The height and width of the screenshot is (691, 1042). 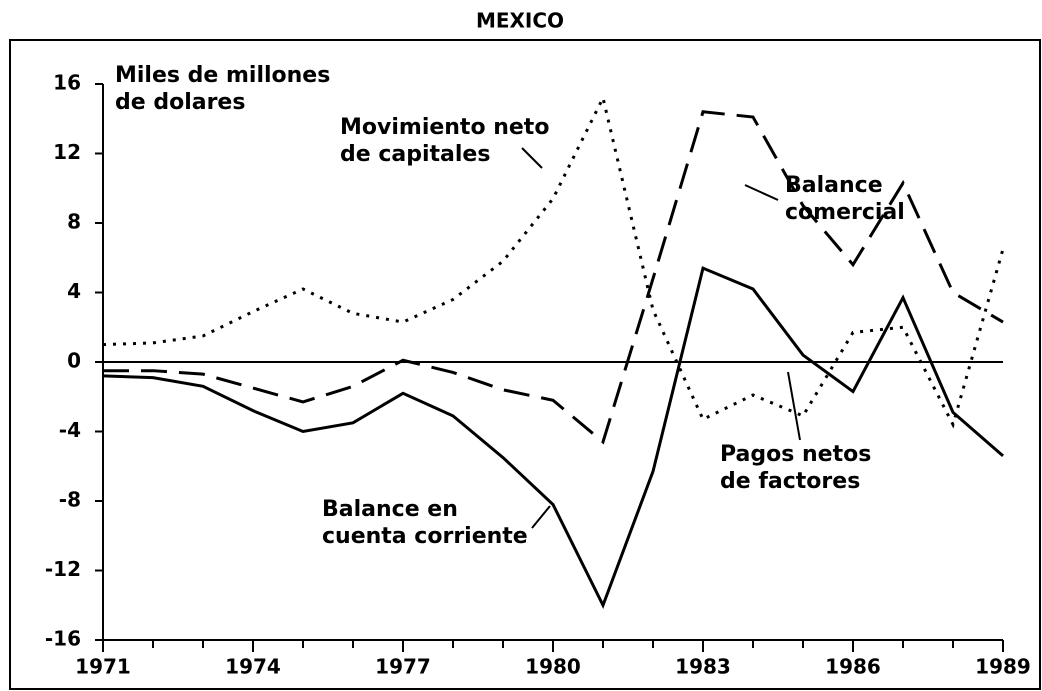 What do you see at coordinates (703, 667) in the screenshot?
I see `x-tick-label: 1983` at bounding box center [703, 667].